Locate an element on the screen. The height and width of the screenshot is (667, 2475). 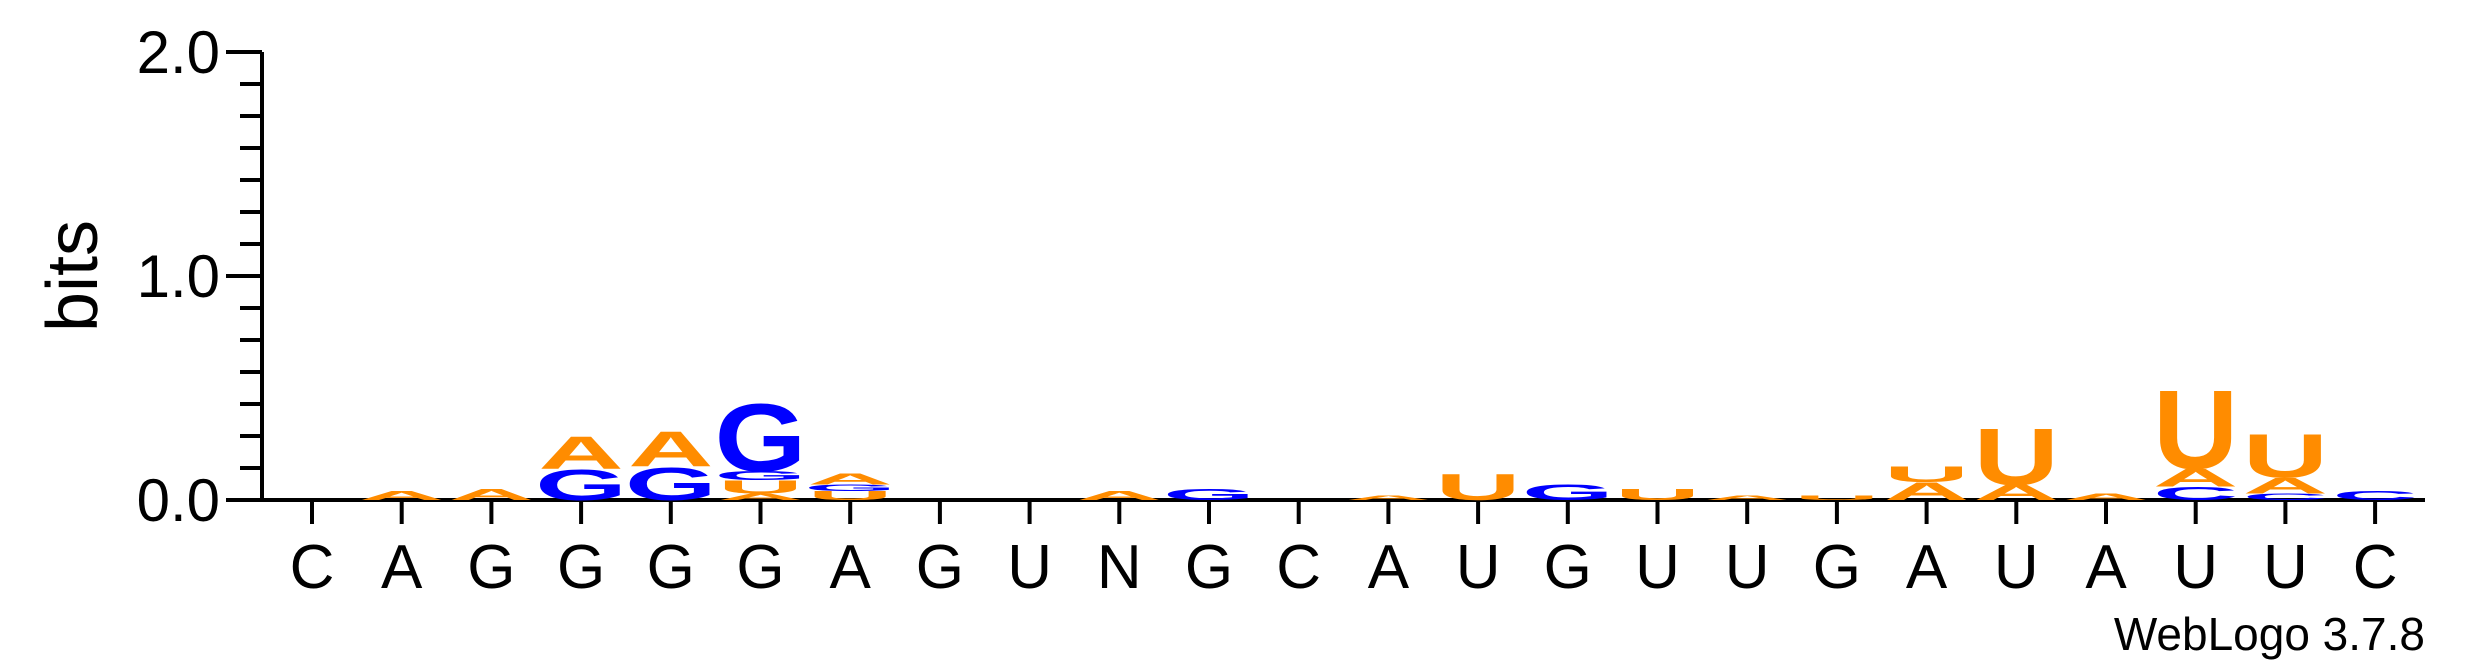
x-tick-label: N is located at coordinates (1119, 567).